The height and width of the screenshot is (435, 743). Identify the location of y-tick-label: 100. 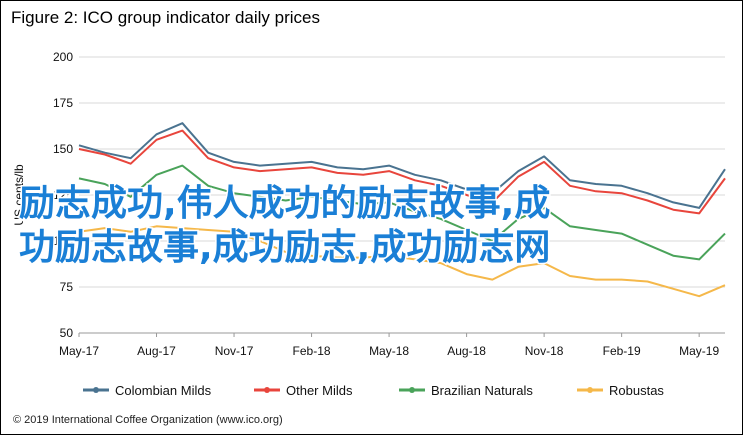
(63, 241).